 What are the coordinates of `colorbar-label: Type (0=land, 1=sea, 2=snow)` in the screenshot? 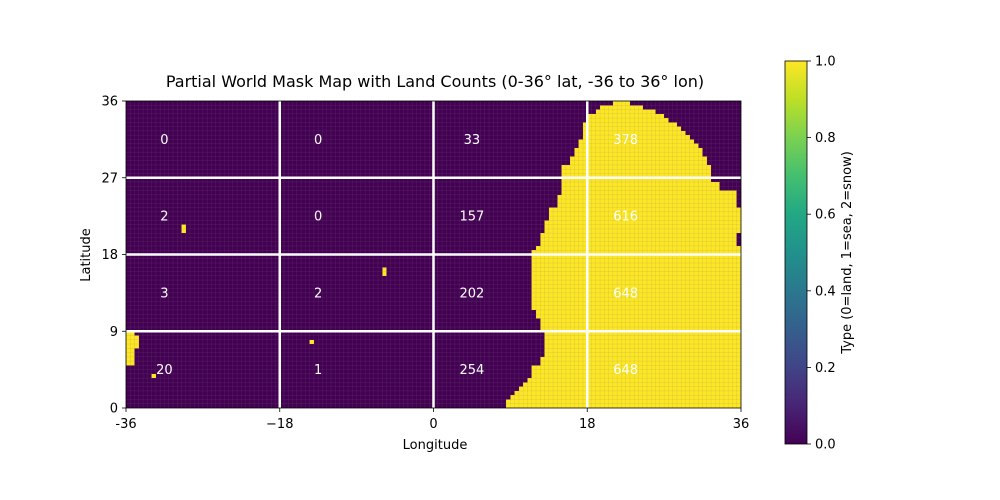 It's located at (847, 253).